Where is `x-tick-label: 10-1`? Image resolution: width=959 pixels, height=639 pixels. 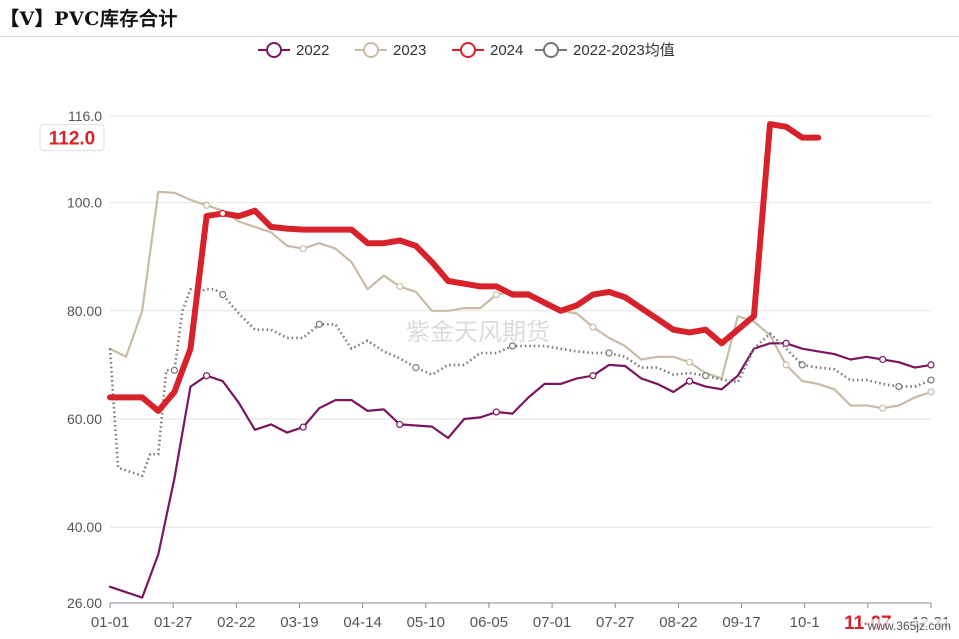 x-tick-label: 10-1 is located at coordinates (805, 622).